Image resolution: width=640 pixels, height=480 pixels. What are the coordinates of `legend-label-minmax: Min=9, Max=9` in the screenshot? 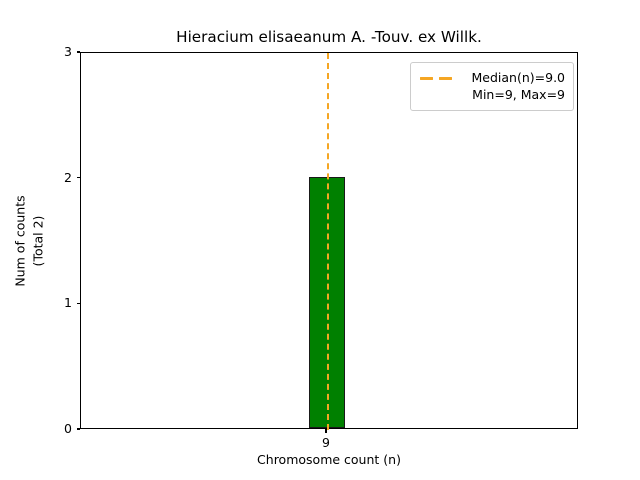 It's located at (518, 94).